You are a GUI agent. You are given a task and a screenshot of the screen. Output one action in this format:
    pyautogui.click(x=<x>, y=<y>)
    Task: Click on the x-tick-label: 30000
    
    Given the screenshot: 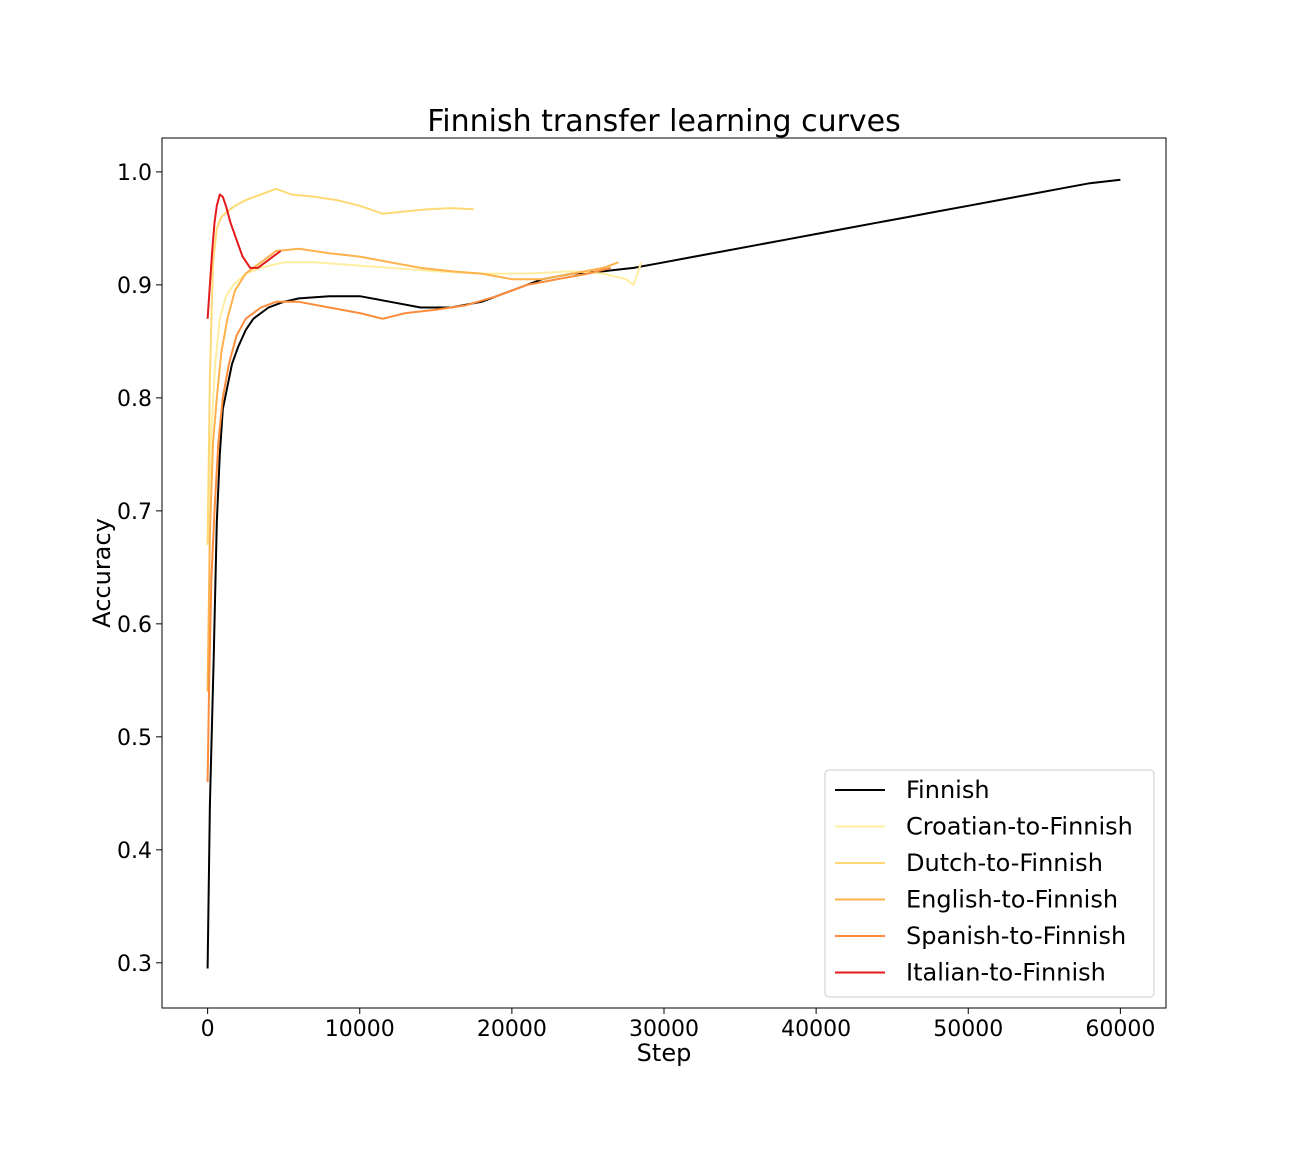 What is the action you would take?
    pyautogui.click(x=664, y=1029)
    